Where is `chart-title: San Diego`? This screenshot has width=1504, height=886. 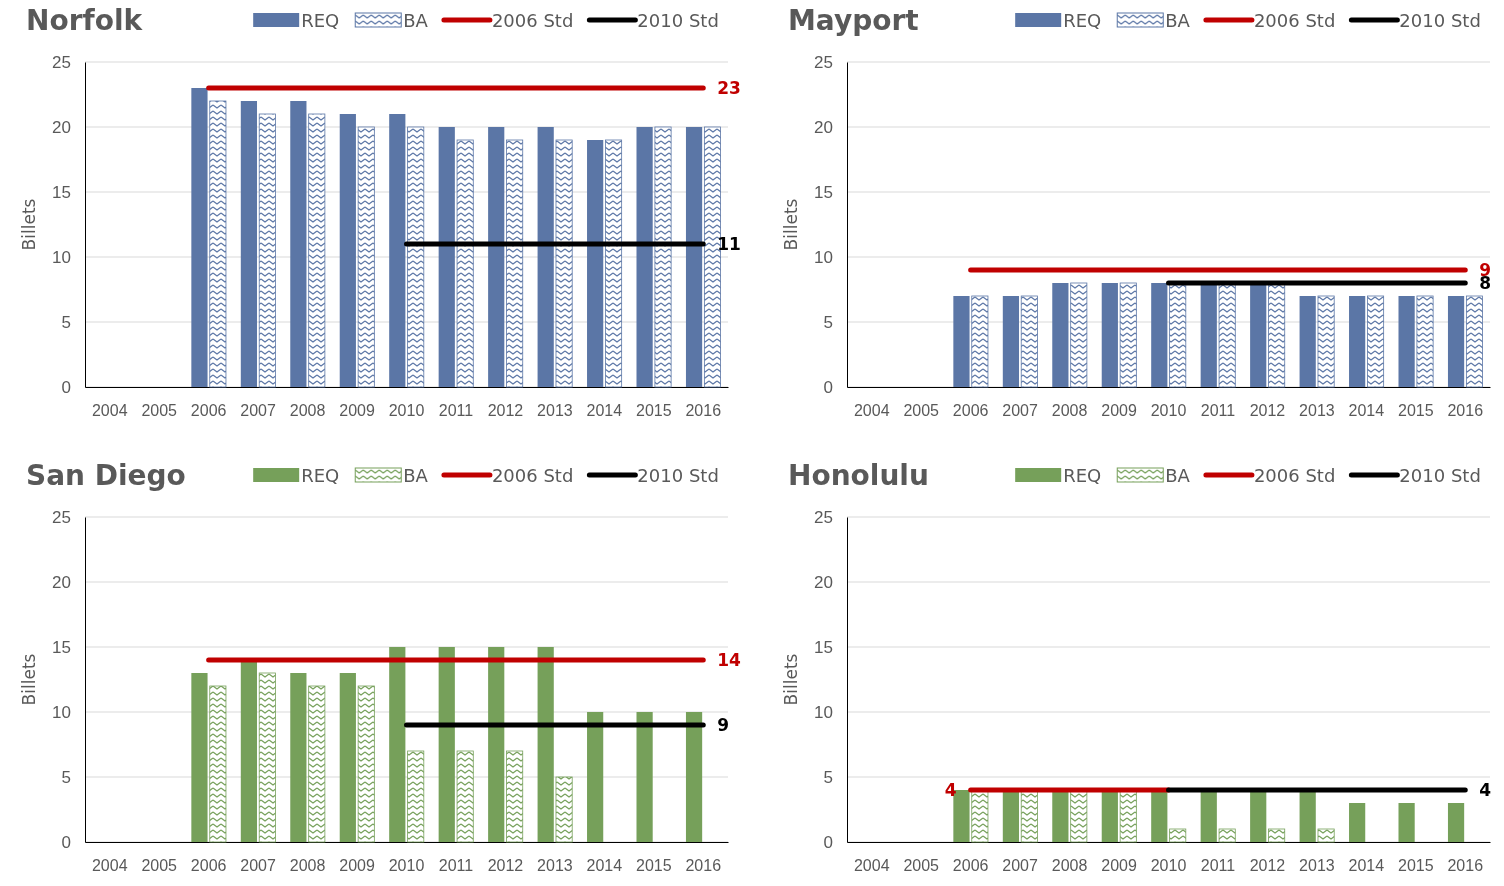
chart-title: San Diego is located at coordinates (106, 475).